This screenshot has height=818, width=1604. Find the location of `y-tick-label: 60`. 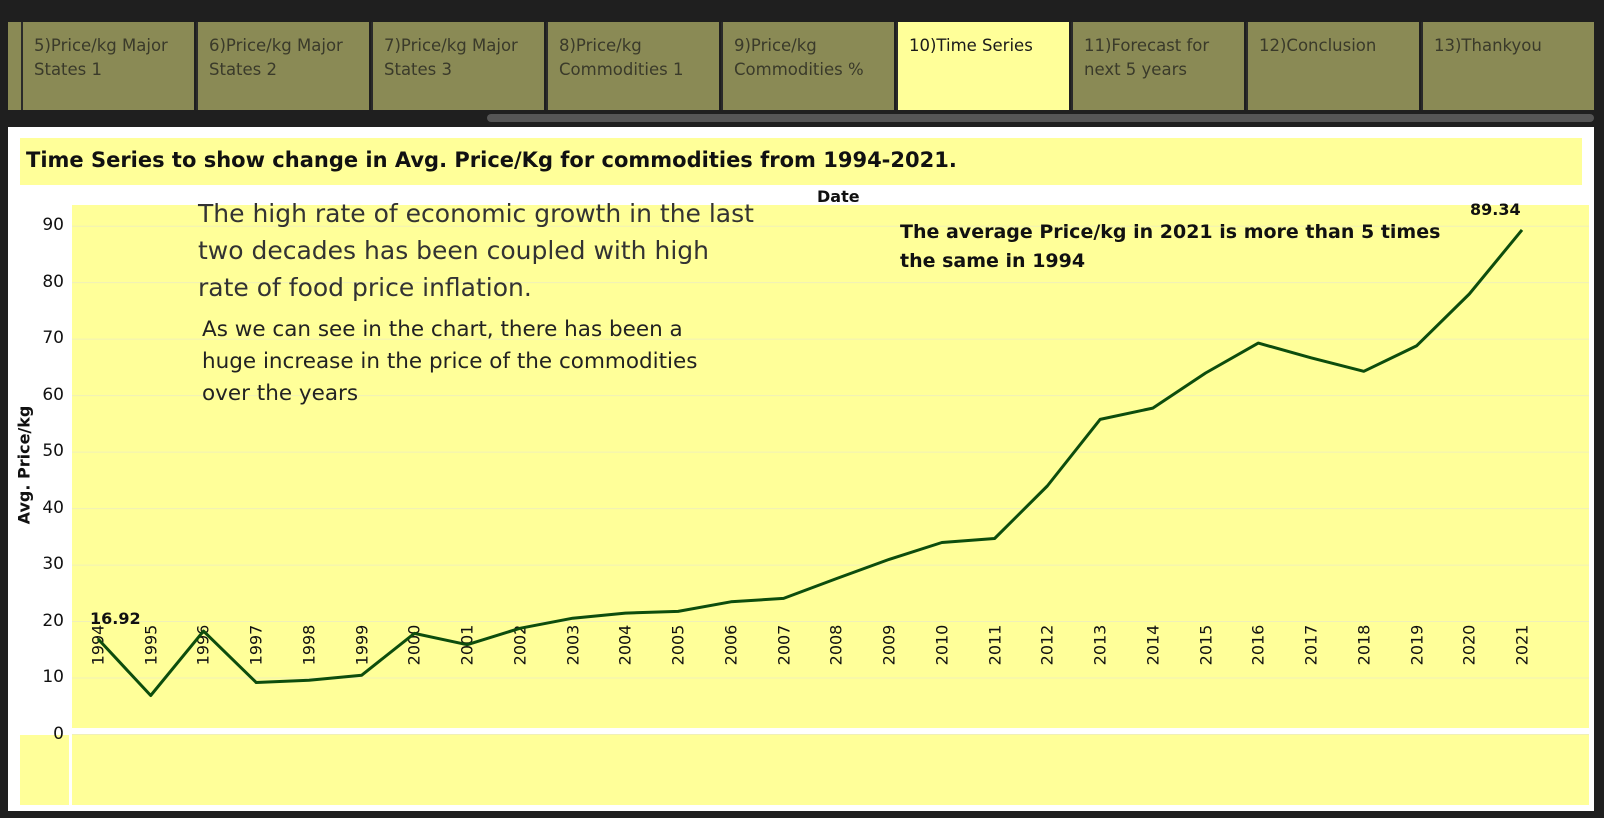

y-tick-label: 60 is located at coordinates (53, 394).